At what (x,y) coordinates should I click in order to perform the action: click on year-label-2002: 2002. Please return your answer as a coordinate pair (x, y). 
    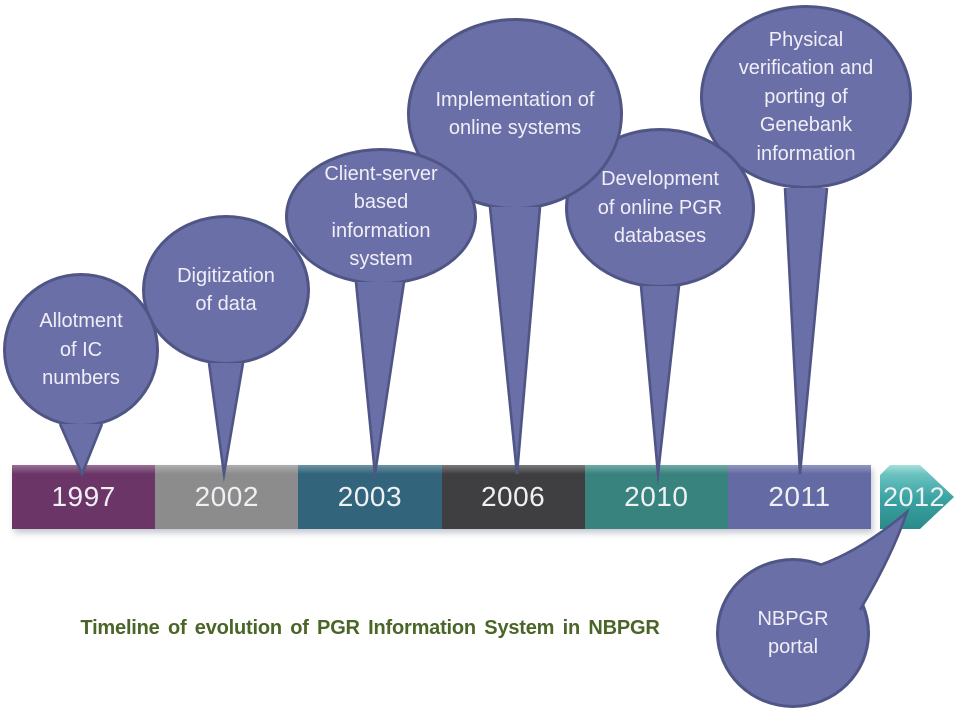
    Looking at the image, I should click on (226, 496).